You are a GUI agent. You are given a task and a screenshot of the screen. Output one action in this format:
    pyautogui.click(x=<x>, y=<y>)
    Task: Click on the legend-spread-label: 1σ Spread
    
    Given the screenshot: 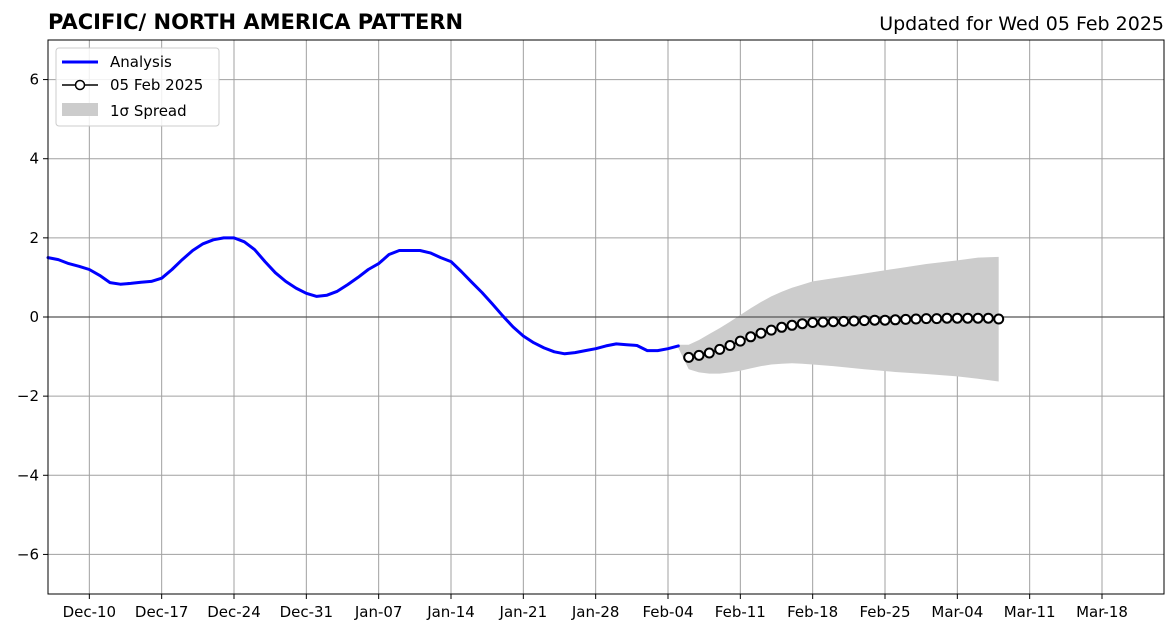 What is the action you would take?
    pyautogui.click(x=148, y=111)
    